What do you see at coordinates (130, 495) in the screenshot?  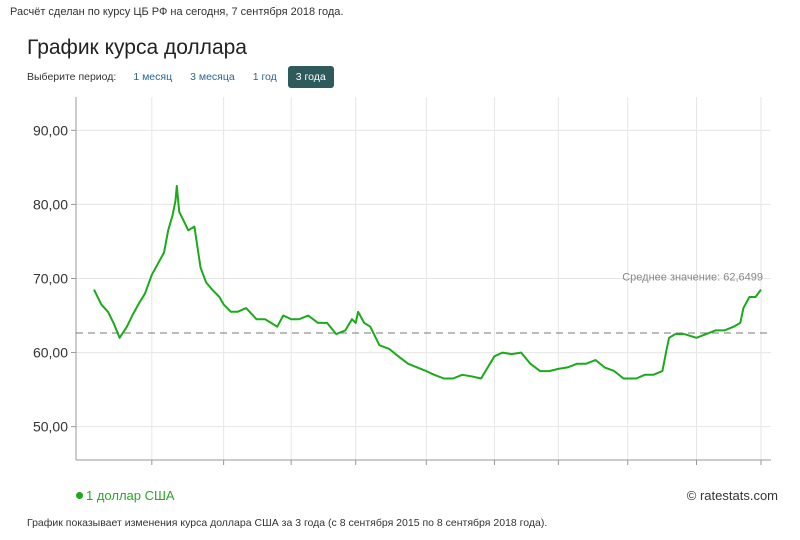 I see `legend-label: 1 доллар США` at bounding box center [130, 495].